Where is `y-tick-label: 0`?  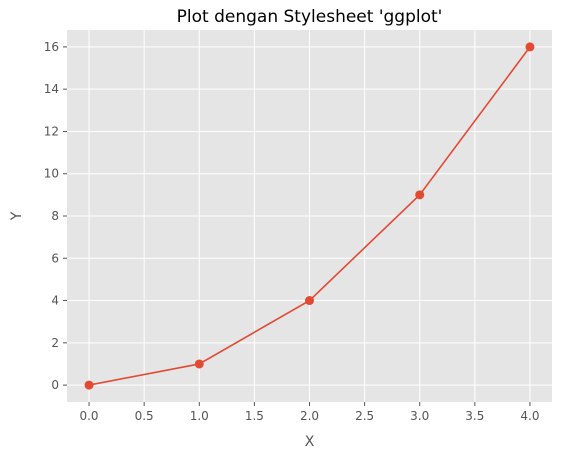 y-tick-label: 0 is located at coordinates (55, 385).